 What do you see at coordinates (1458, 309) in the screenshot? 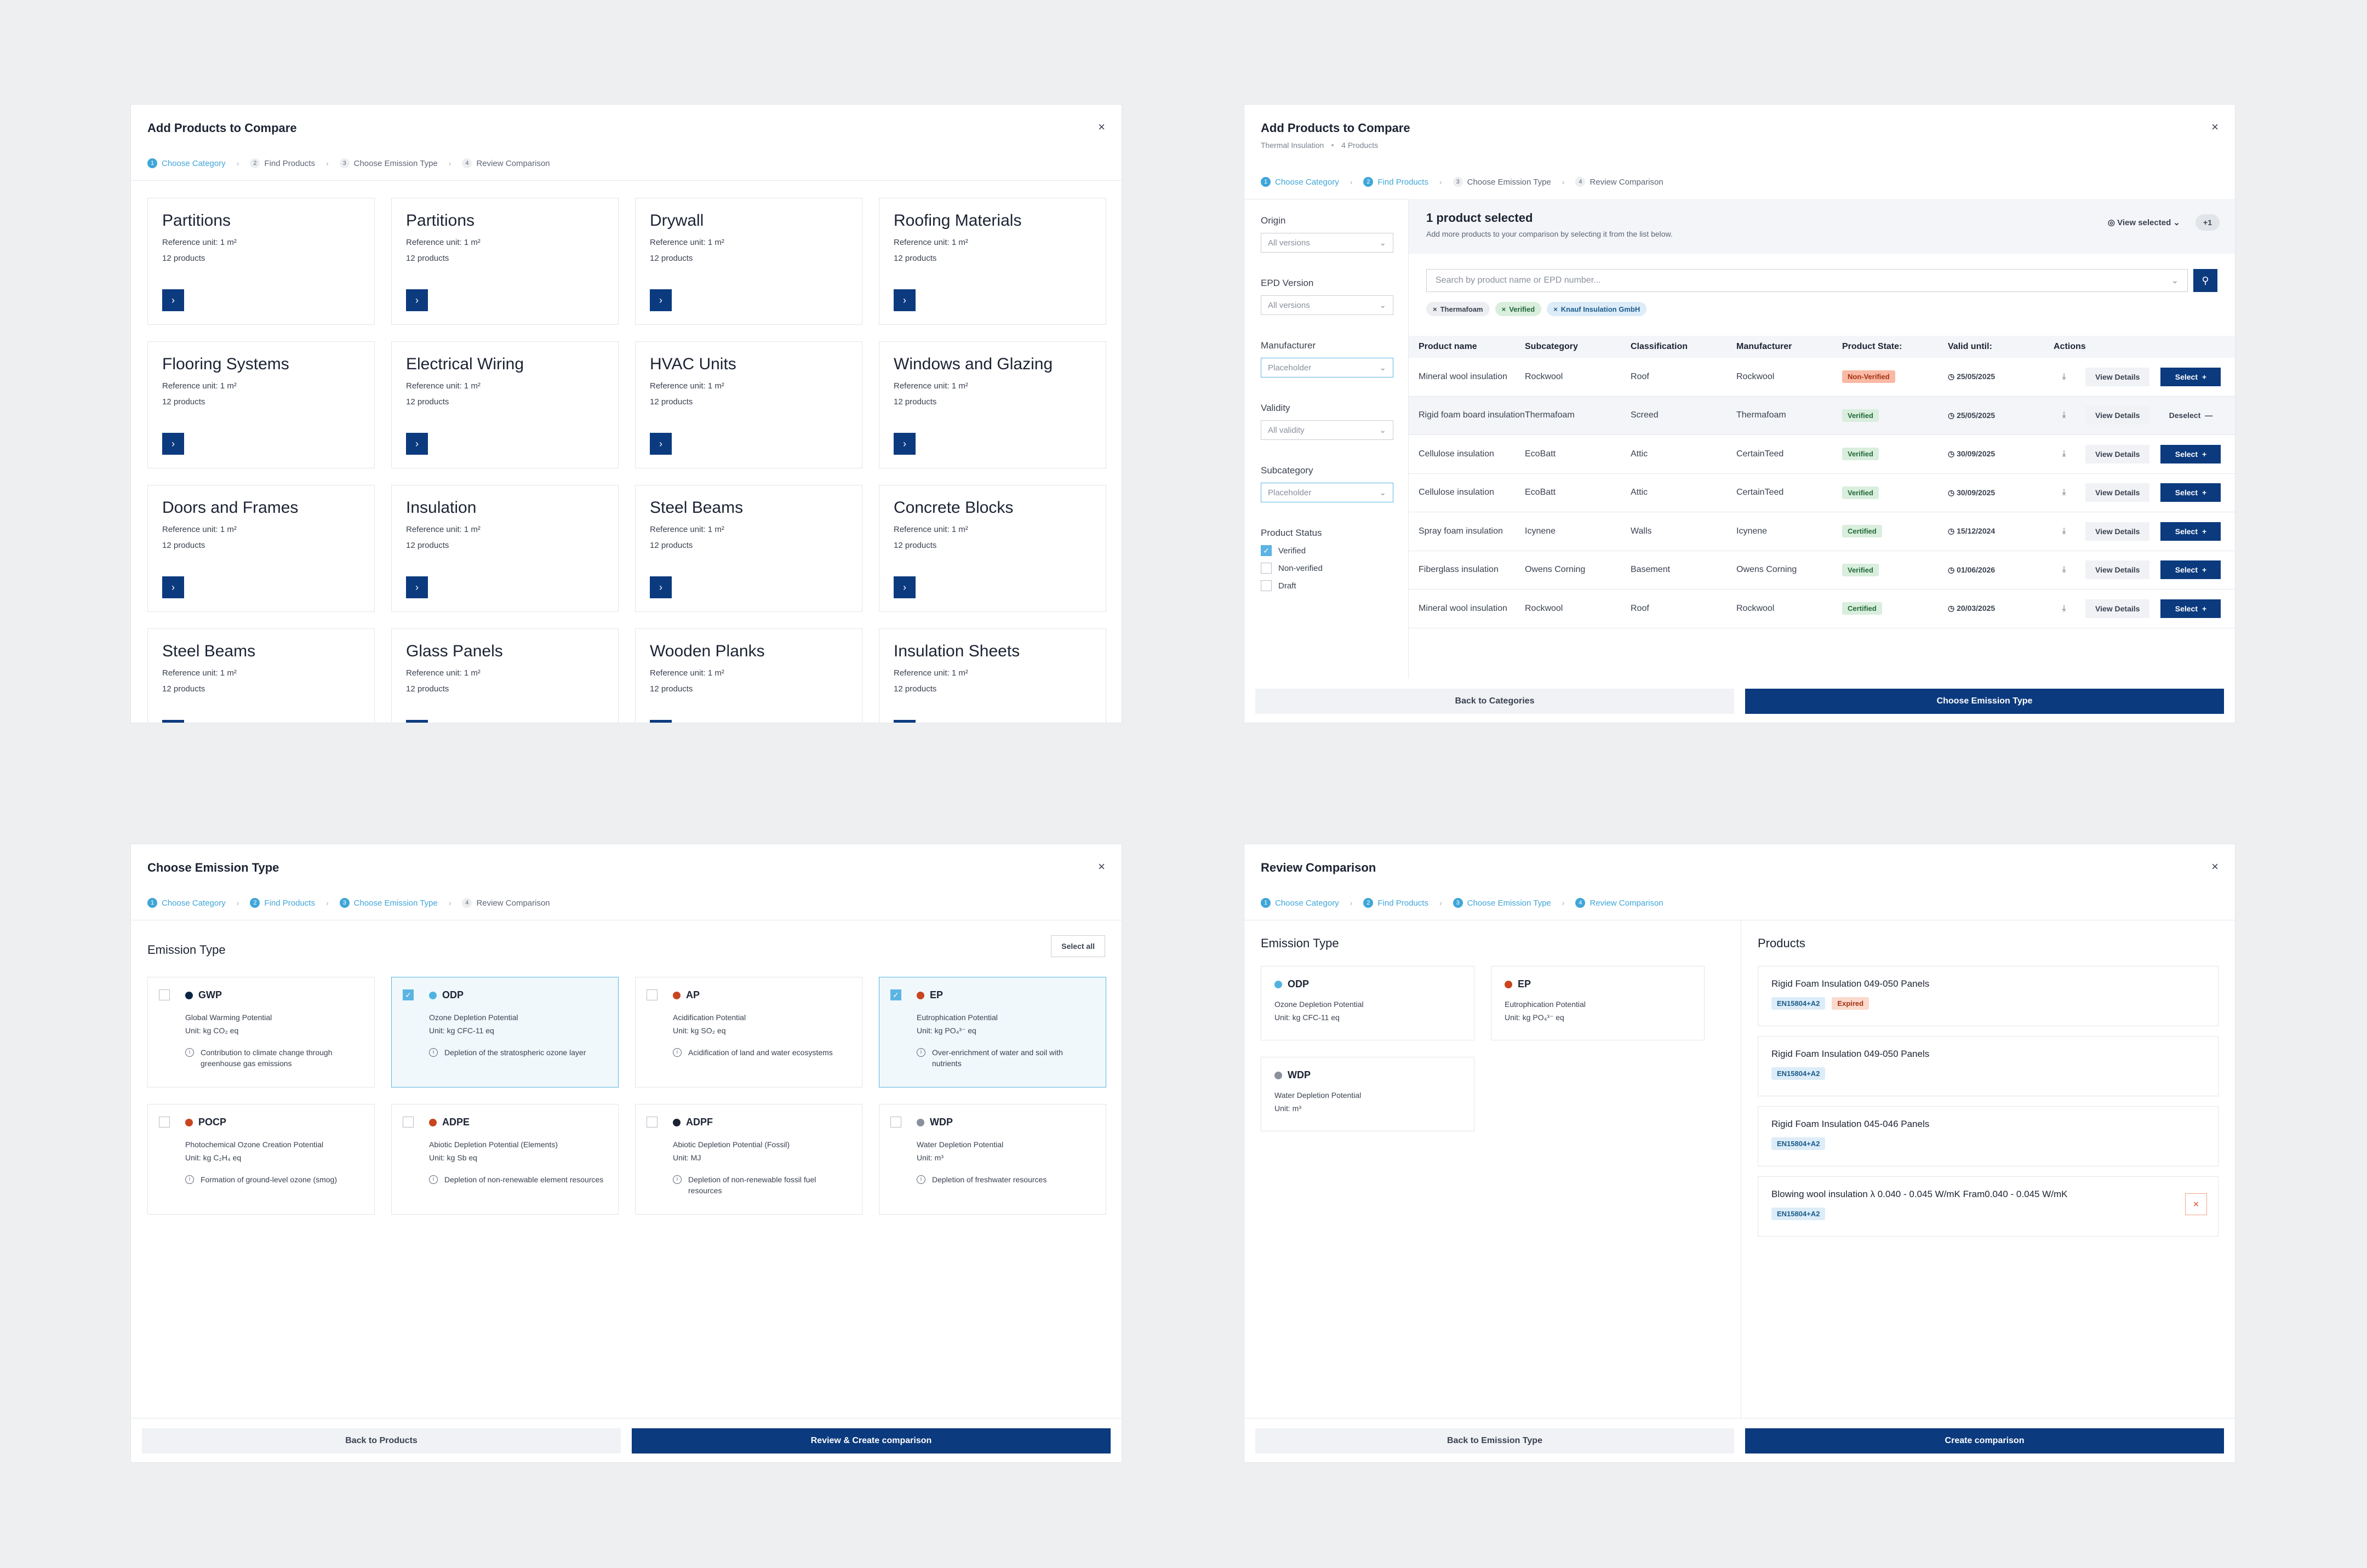
I see `filter-chip: × Thermafoam` at bounding box center [1458, 309].